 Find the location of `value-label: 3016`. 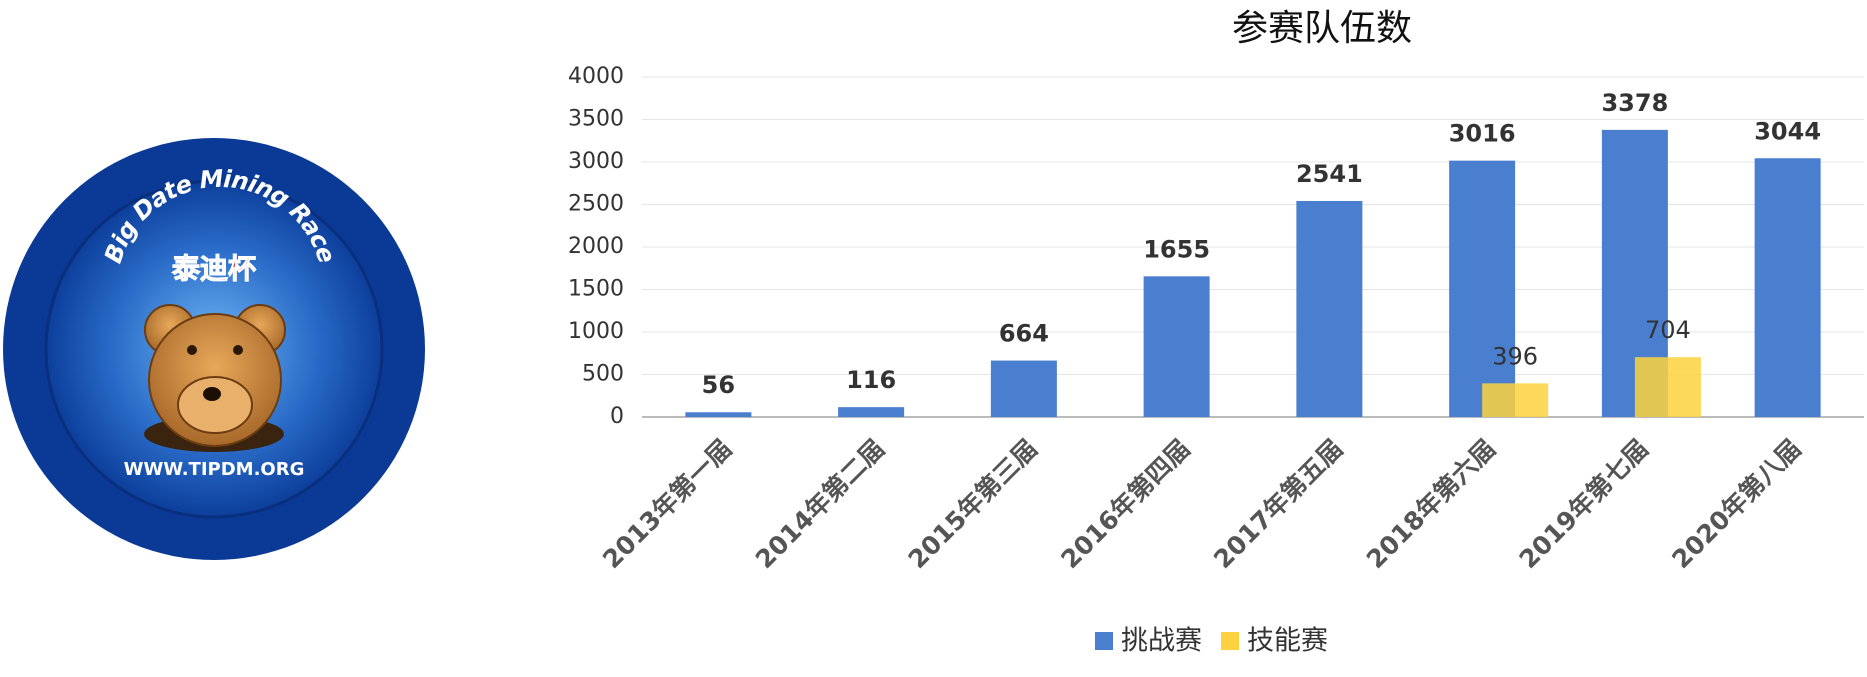

value-label: 3016 is located at coordinates (1482, 134).